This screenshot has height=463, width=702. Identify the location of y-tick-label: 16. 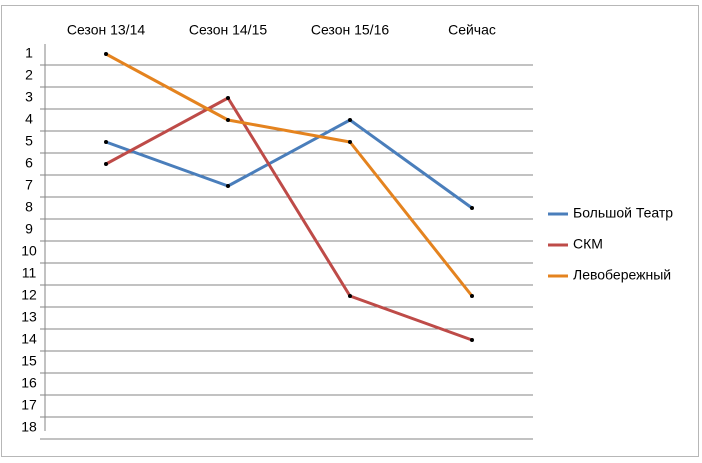
(29, 383).